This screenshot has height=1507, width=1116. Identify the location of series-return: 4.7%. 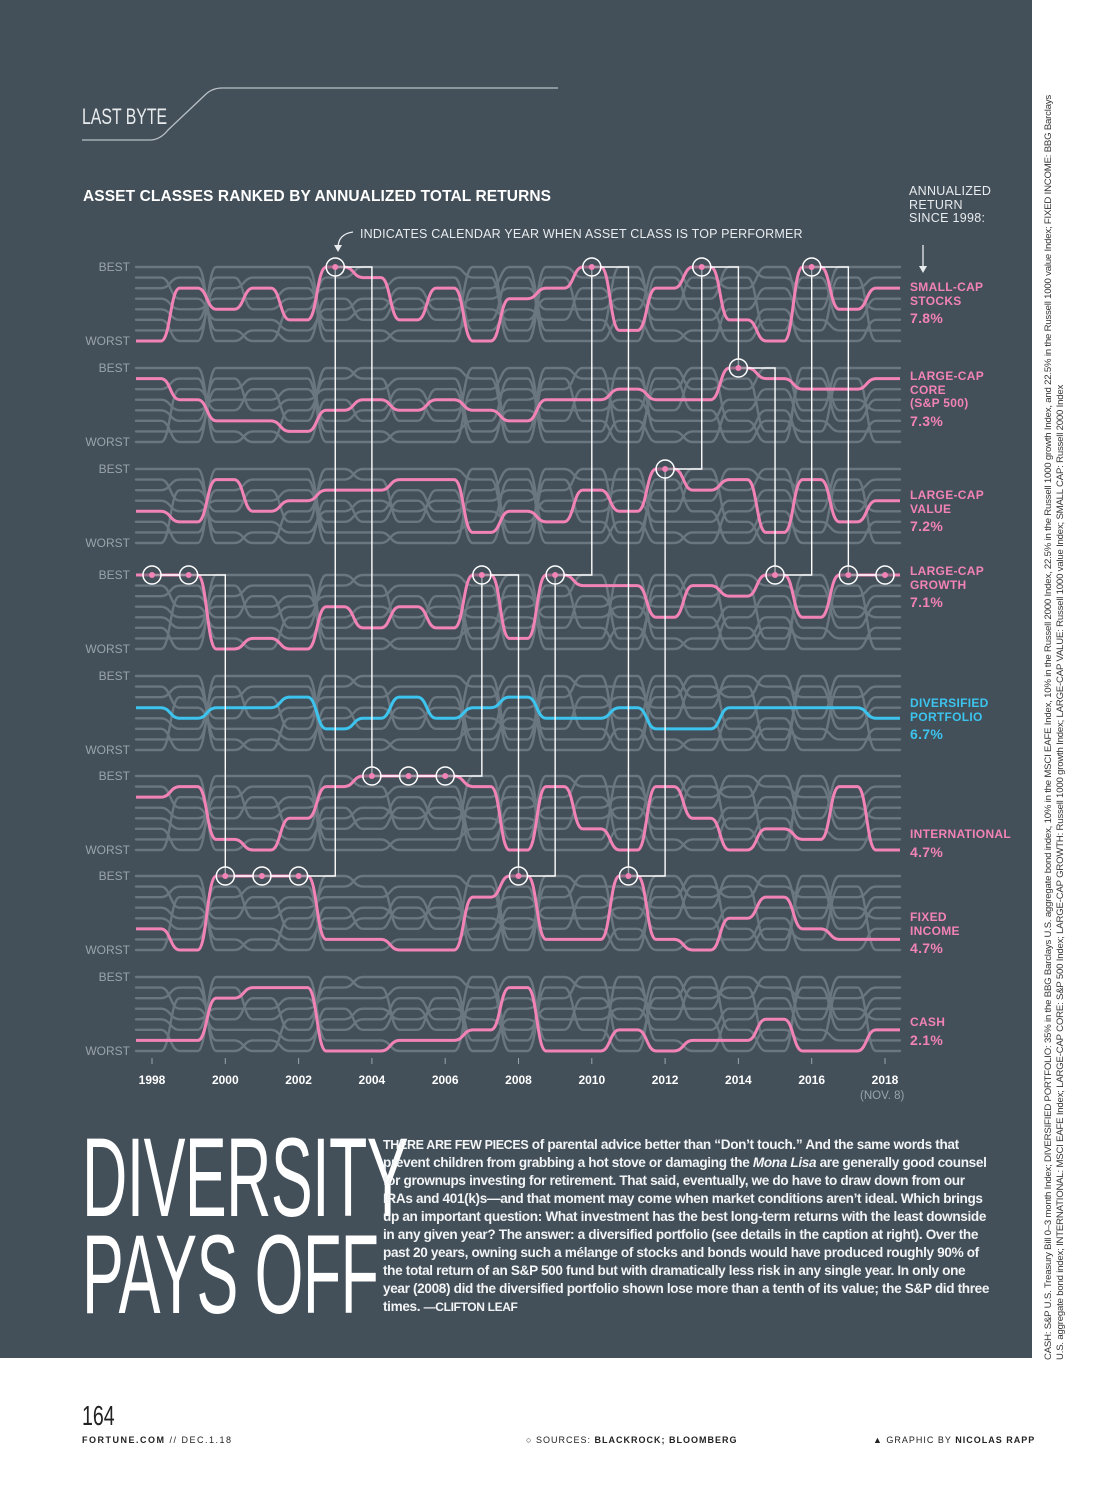
(927, 851).